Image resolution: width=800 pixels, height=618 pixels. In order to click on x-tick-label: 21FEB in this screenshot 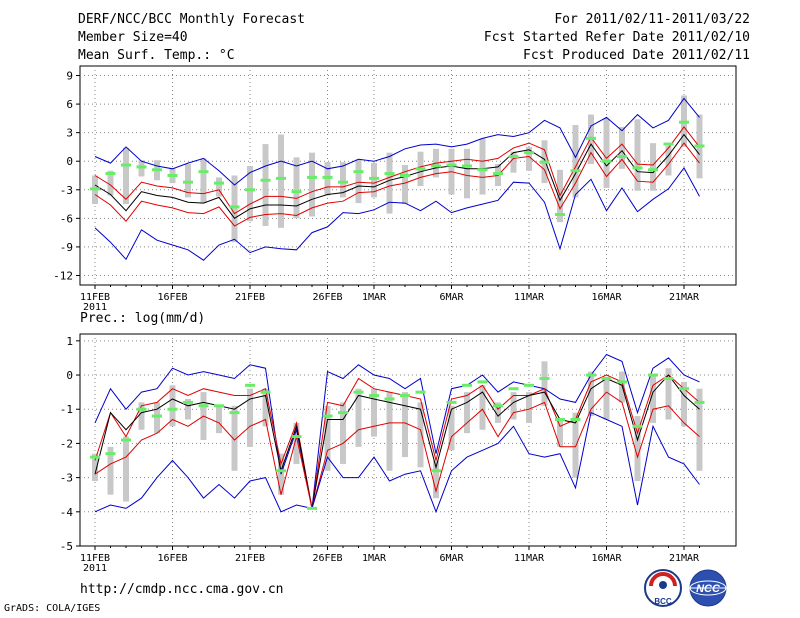, I will do `click(250, 297)`.